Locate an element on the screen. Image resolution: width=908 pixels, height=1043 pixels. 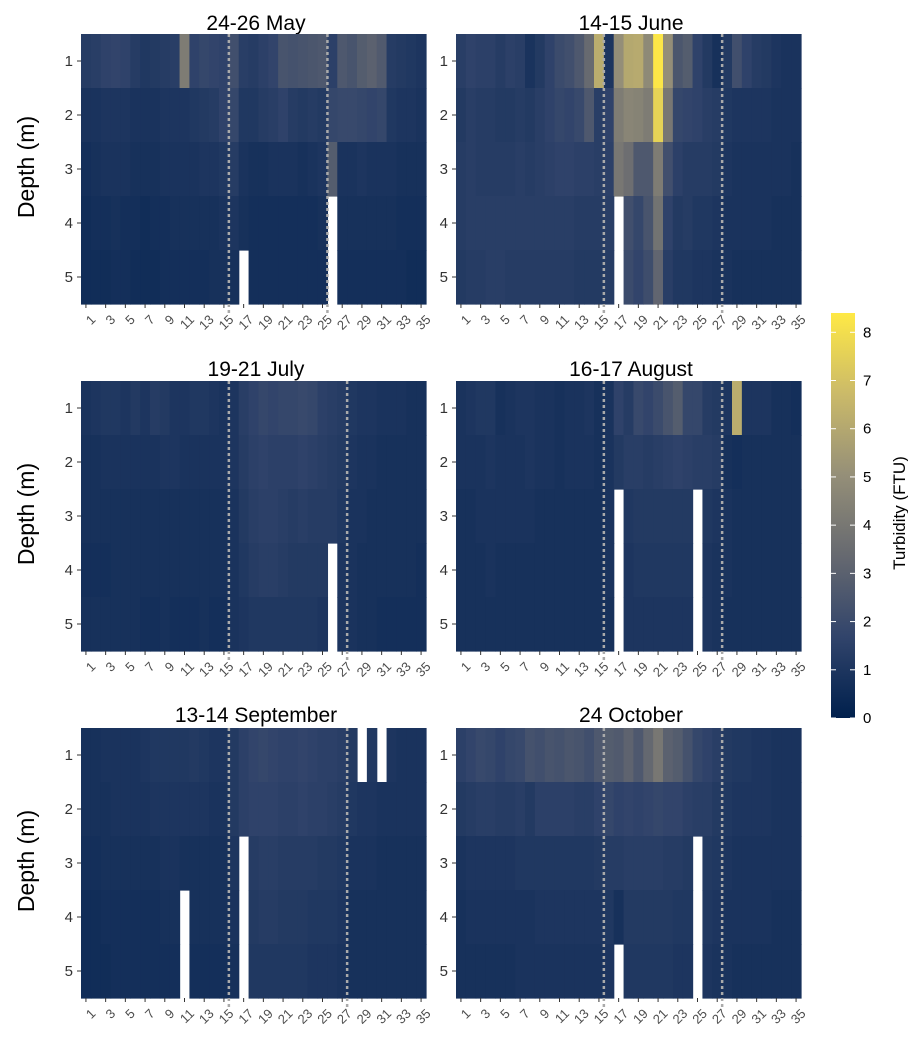
y-tick-label: 2 is located at coordinates (444, 115).